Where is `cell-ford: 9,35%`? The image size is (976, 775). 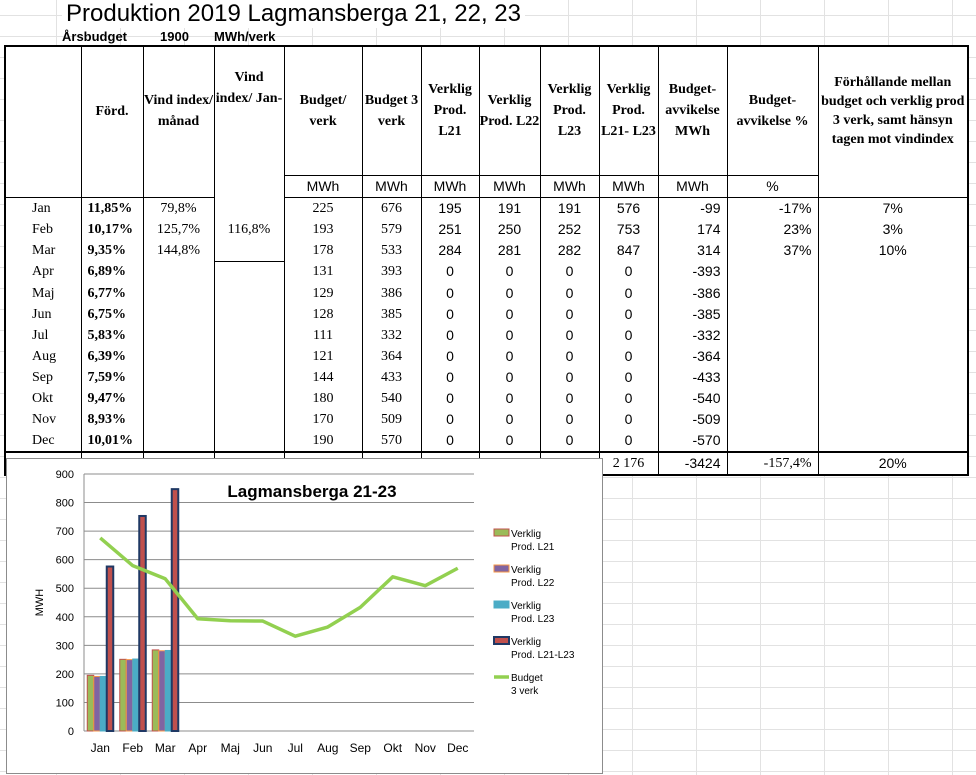
cell-ford: 9,35% is located at coordinates (112, 250).